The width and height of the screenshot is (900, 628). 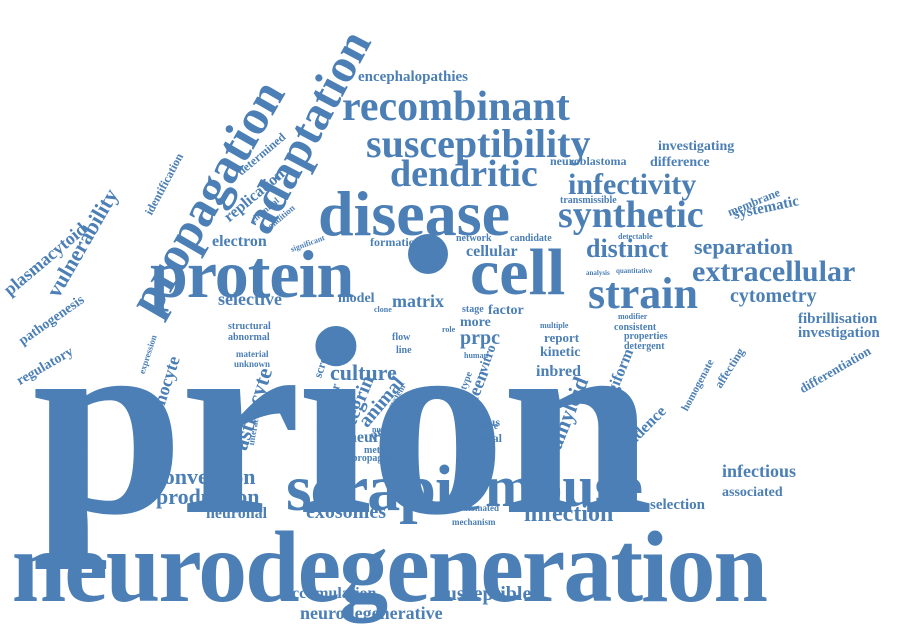 I want to click on word-cell: cell, so click(x=518, y=272).